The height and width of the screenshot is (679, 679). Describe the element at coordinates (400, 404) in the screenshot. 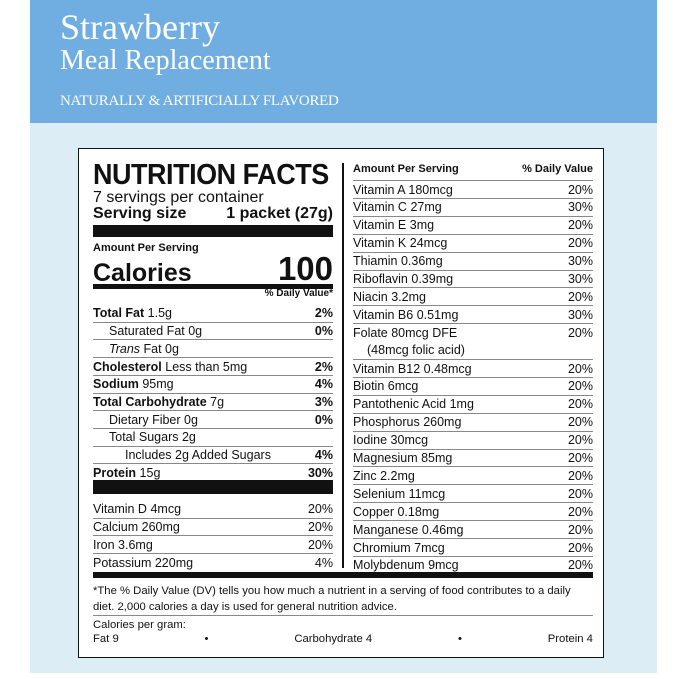

I see `nutrient-name: Pantothenic Acid` at that location.